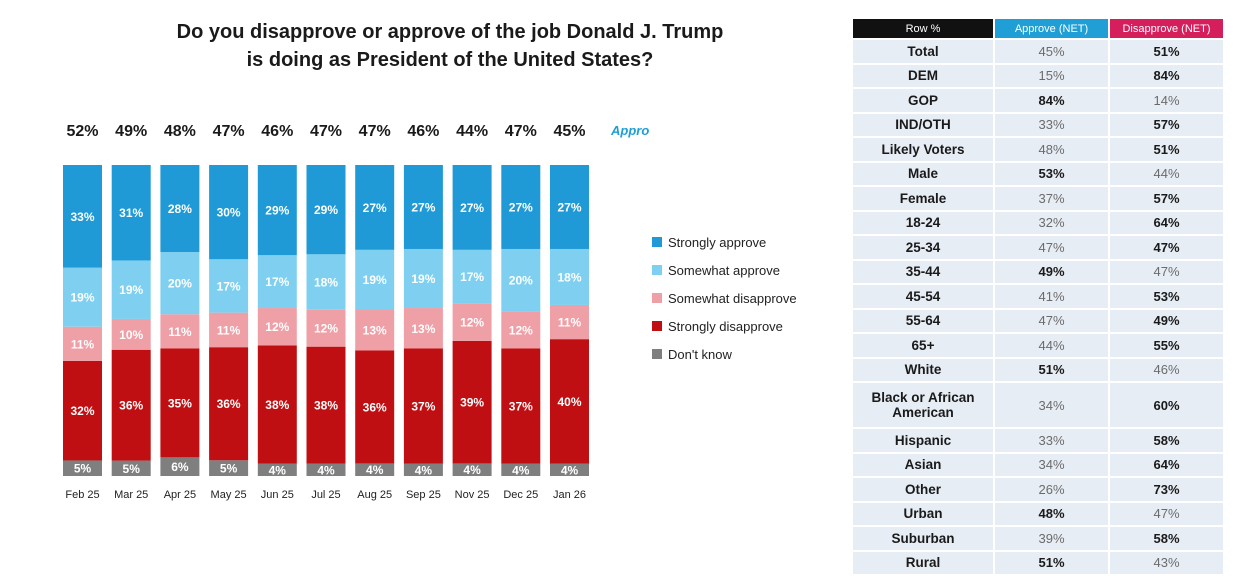  I want to click on x-tick-label-aug-25: Aug 25, so click(374, 495).